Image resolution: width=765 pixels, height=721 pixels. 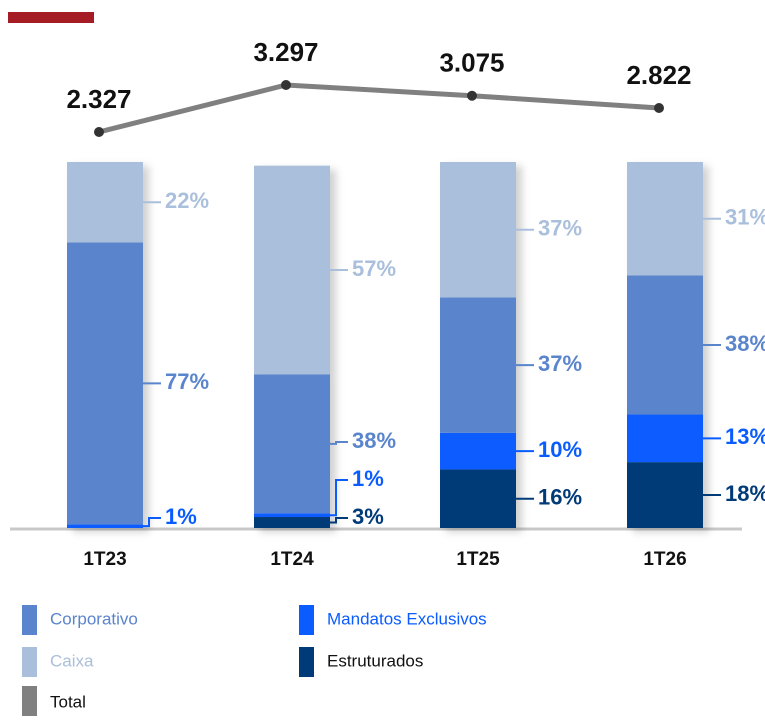 I want to click on data-label: 3%, so click(x=368, y=516).